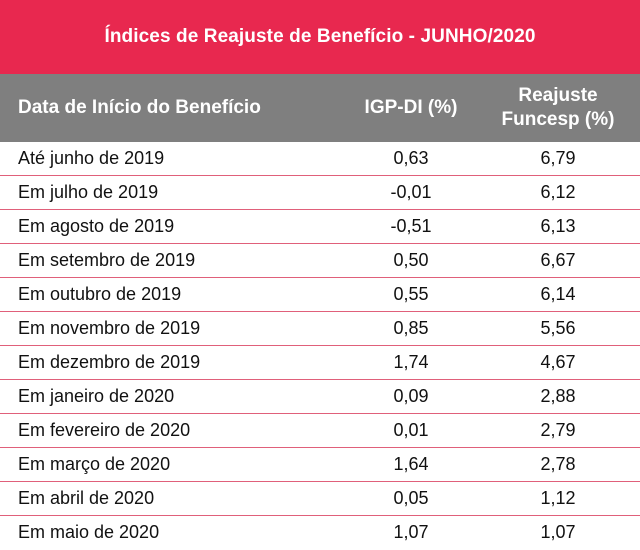 The height and width of the screenshot is (550, 640). I want to click on row-reajuste-value: 2,88, so click(558, 396).